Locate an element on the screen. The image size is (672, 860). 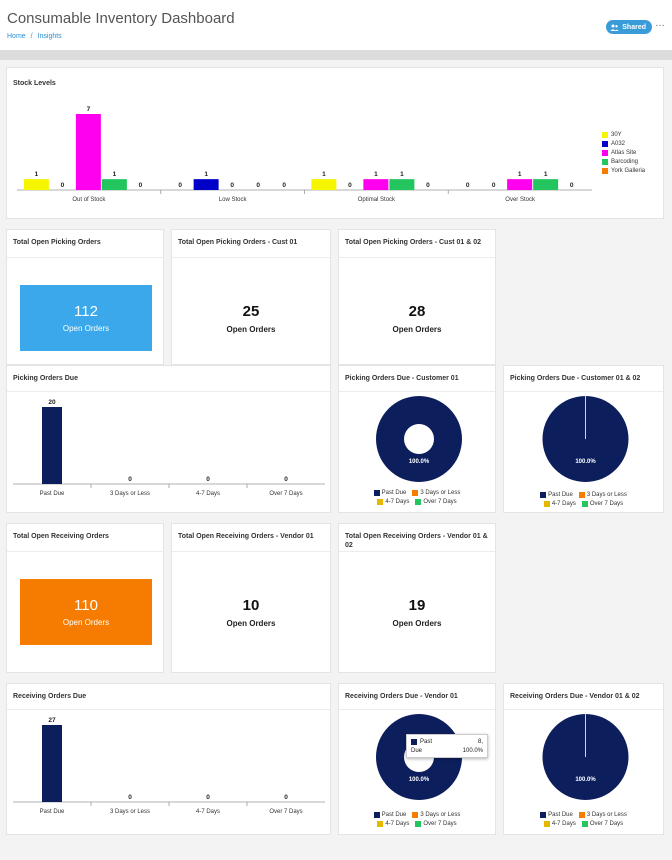
stock-legend: 30Y A032 Atlas Site Barcoding York Galleria is located at coordinates (623, 152).